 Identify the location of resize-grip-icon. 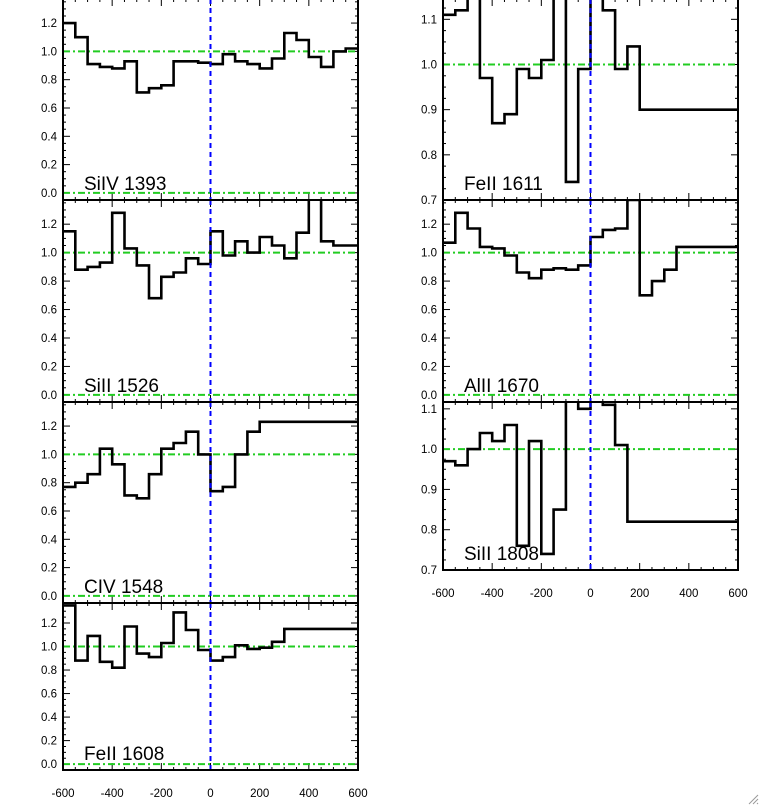
(753, 799).